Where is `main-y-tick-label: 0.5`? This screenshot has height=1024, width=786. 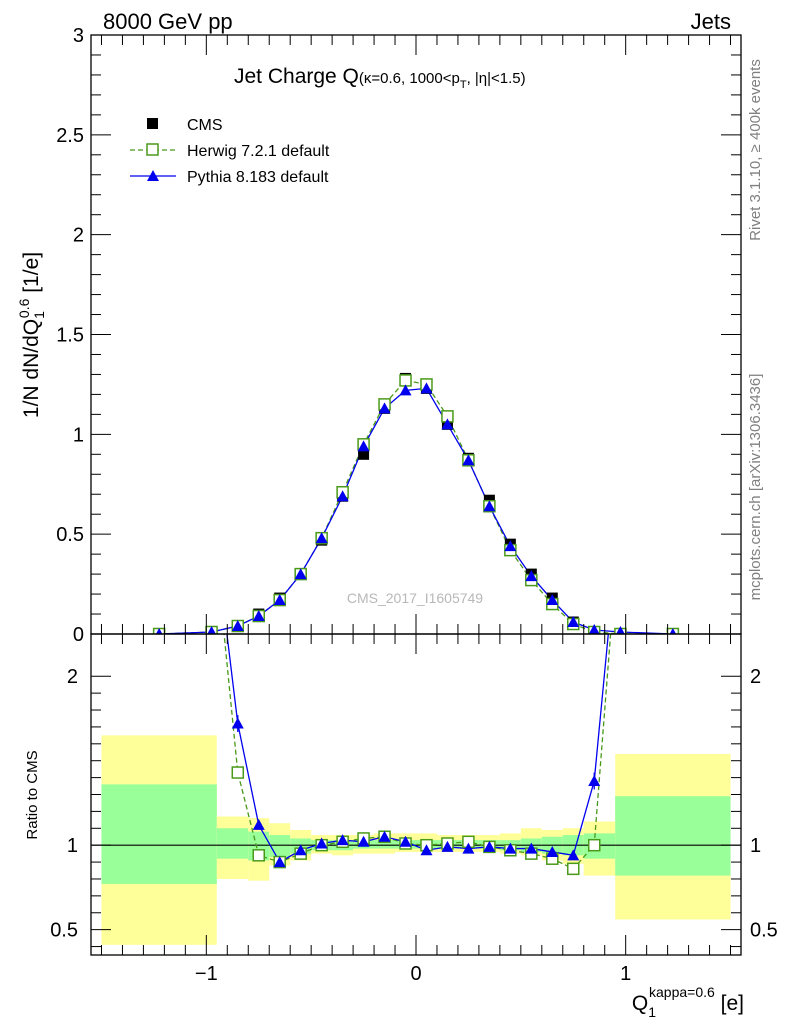 main-y-tick-label: 0.5 is located at coordinates (70, 535).